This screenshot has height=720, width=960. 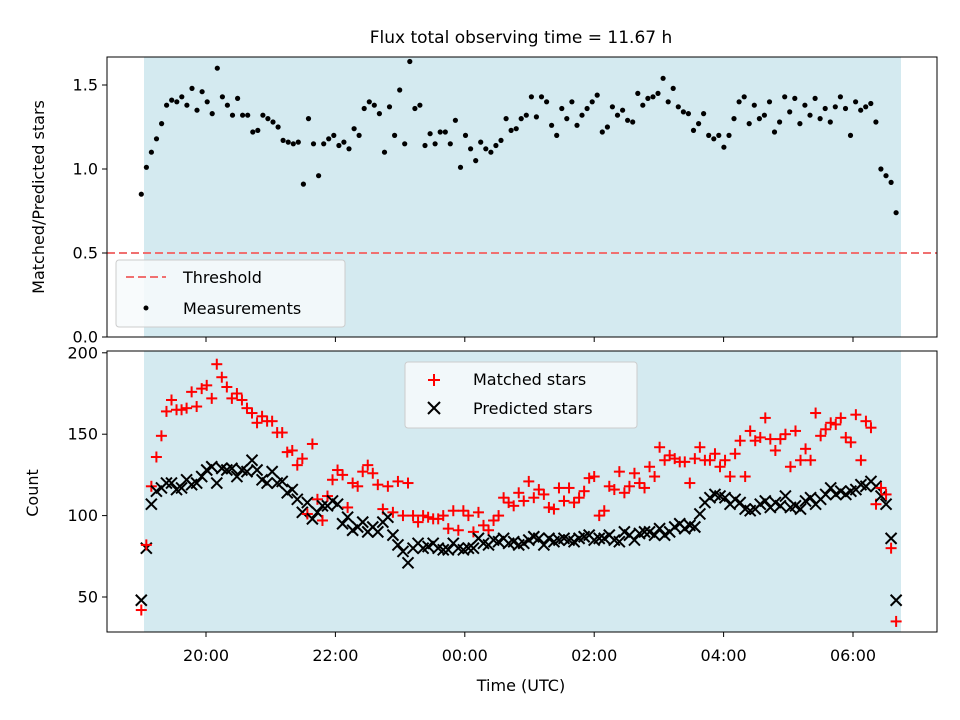 What do you see at coordinates (521, 38) in the screenshot?
I see `chart-title: Flux total observing time = 11.67 h` at bounding box center [521, 38].